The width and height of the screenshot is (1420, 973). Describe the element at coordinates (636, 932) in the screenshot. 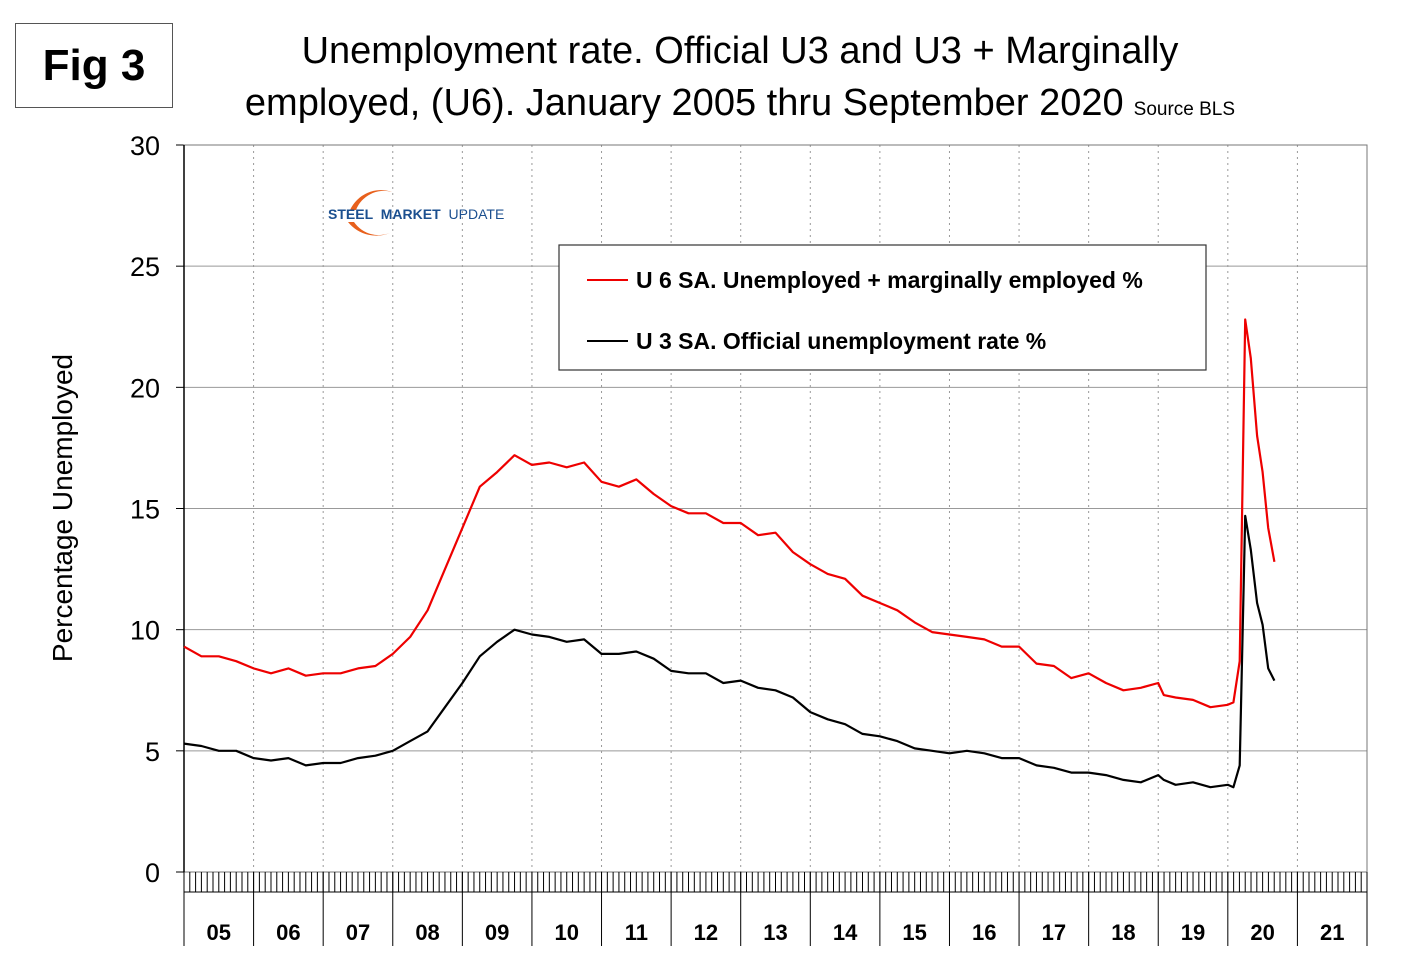

I see `x-year-label: 11` at that location.